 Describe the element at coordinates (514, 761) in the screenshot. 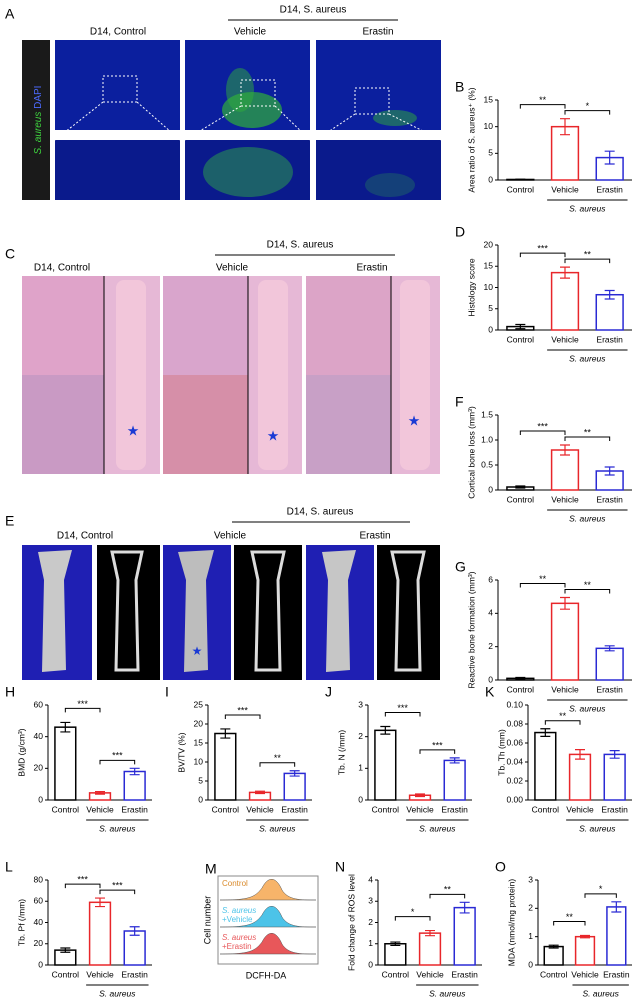

I see `y-tick-label: 0.04` at that location.